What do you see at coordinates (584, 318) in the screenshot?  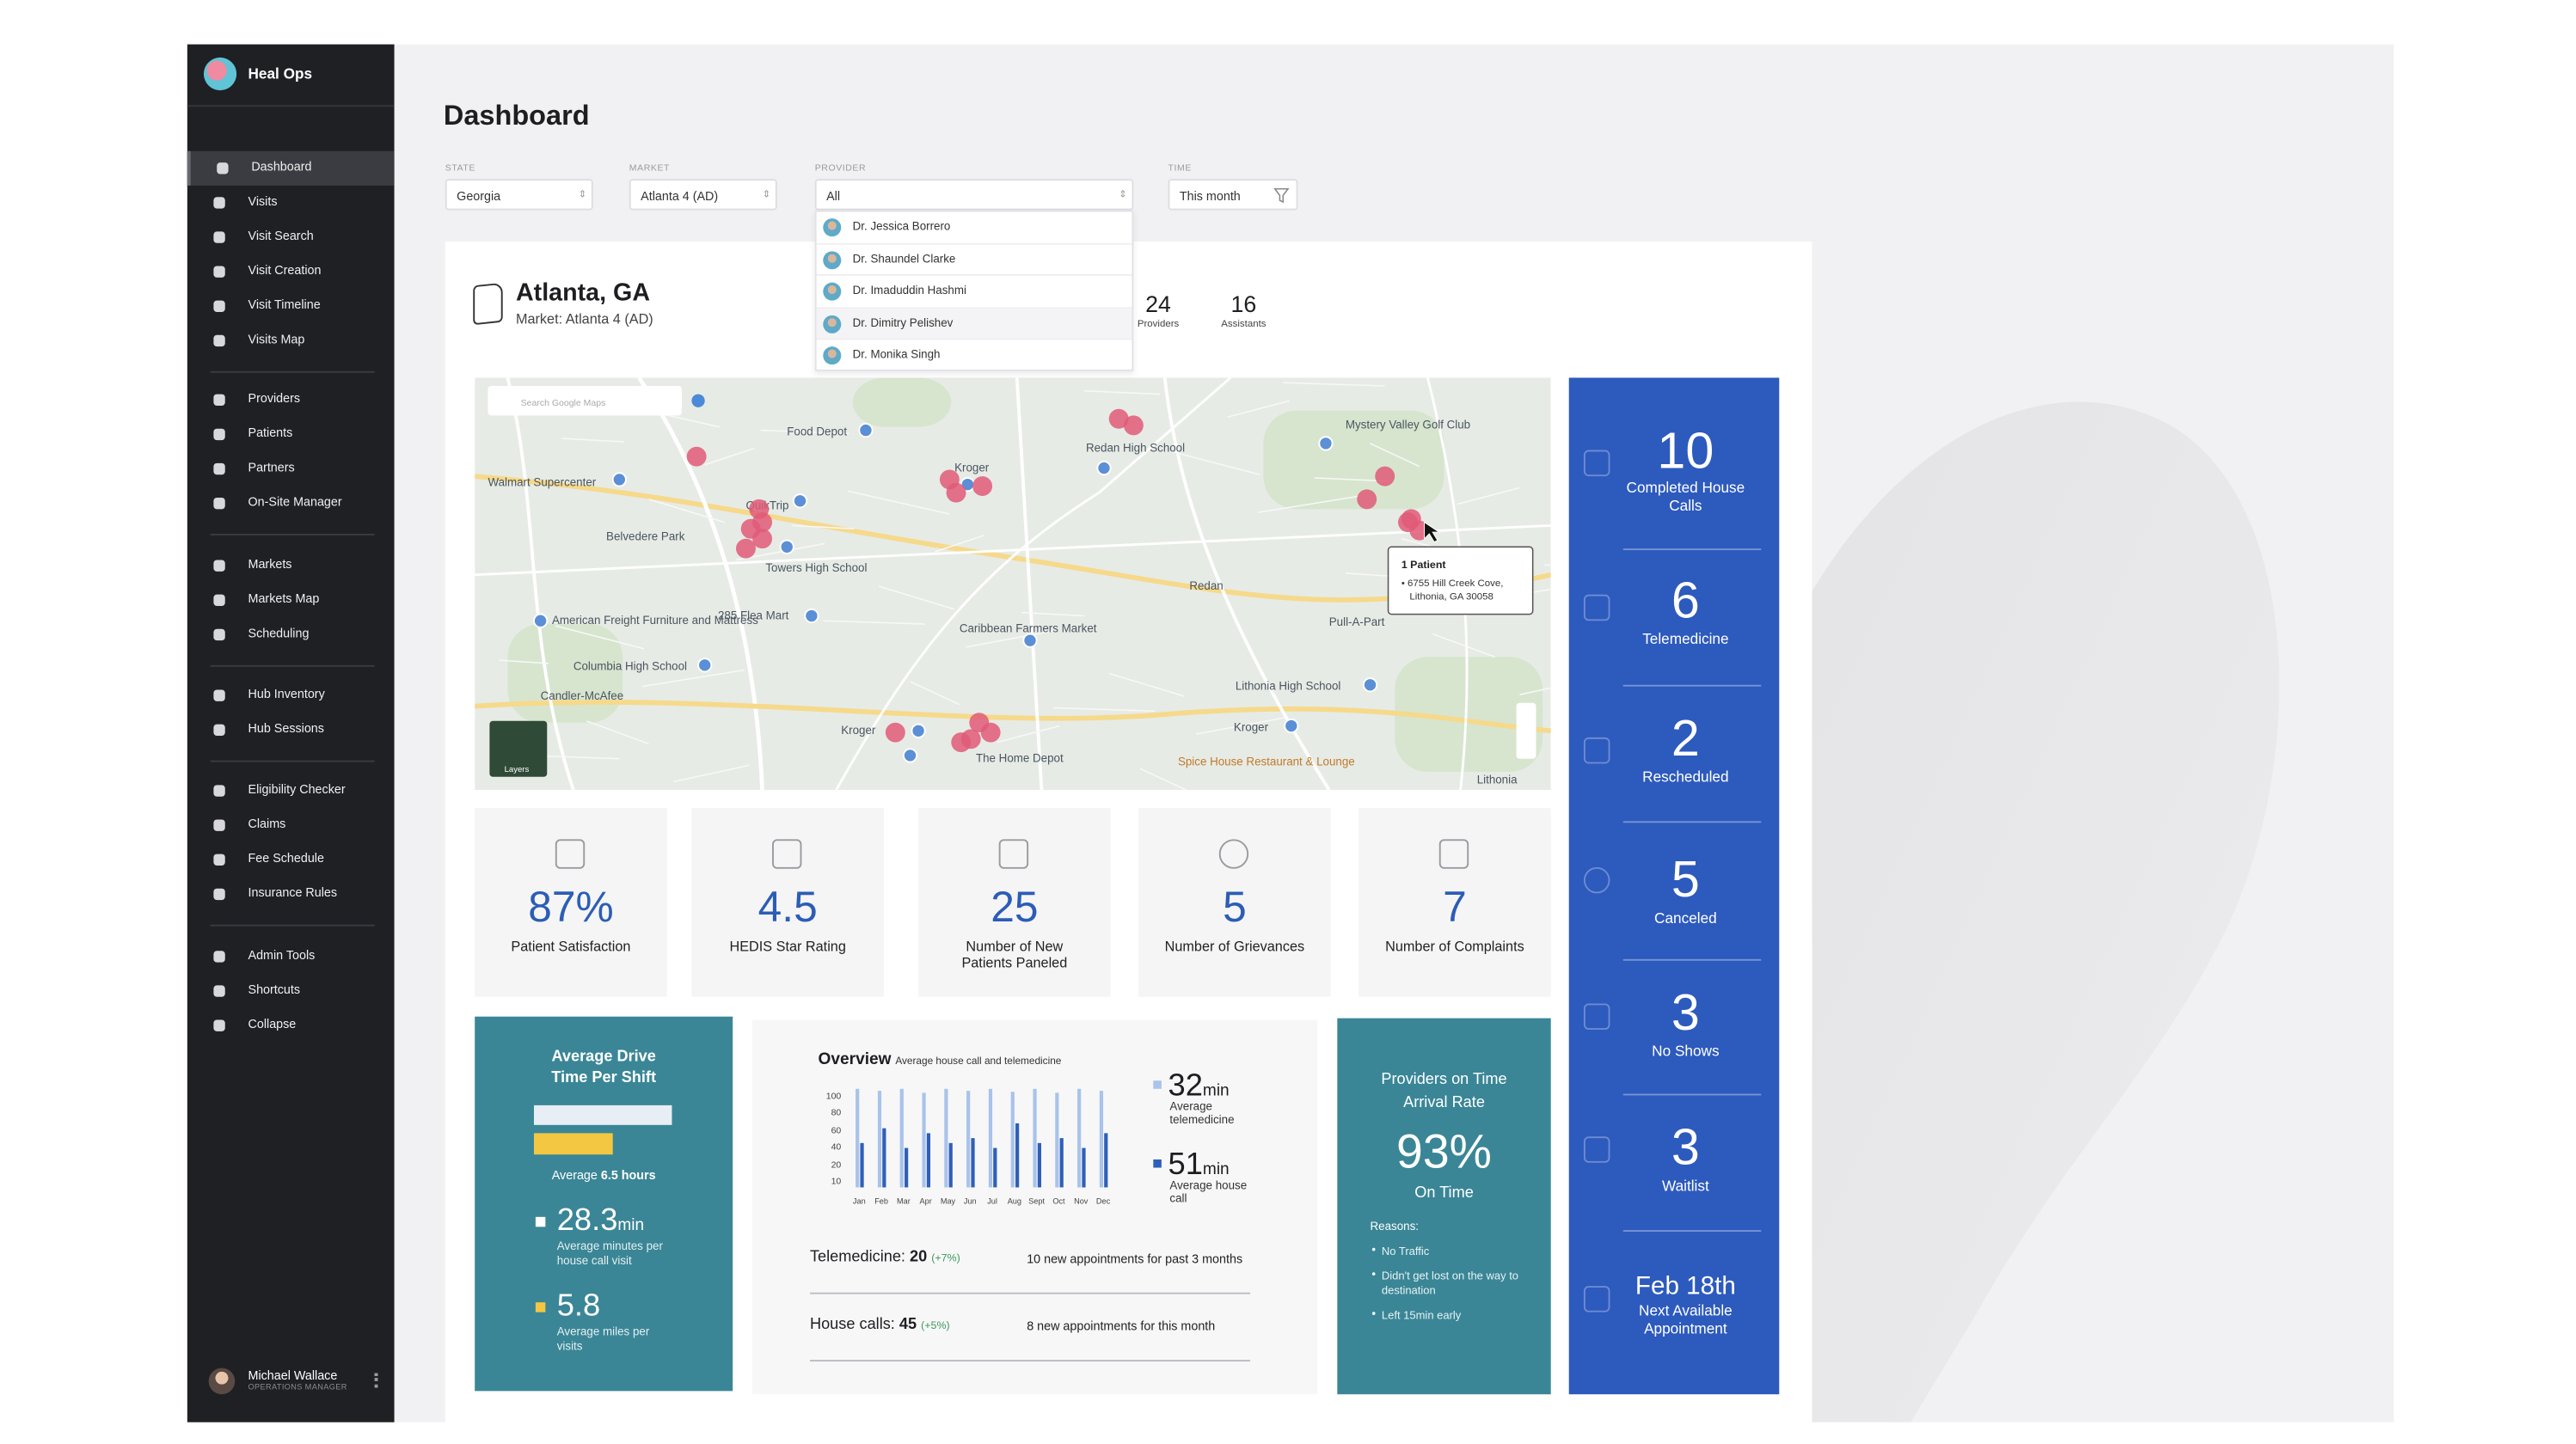 I see `location-market: Market: Atlanta 4 (AD)` at bounding box center [584, 318].